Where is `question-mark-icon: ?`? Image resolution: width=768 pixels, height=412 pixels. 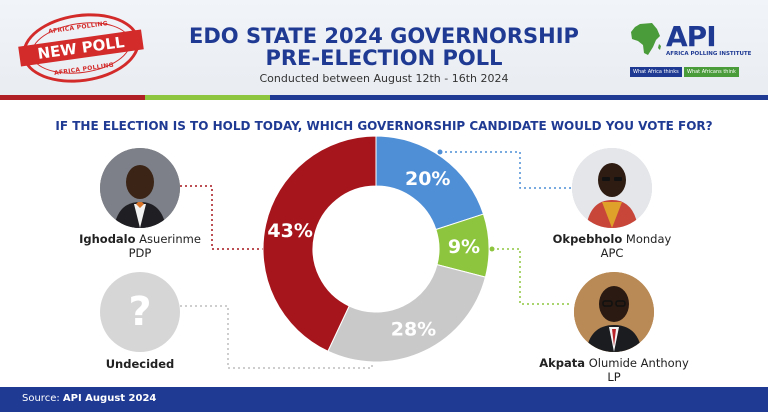
question-mark-icon: ? is located at coordinates (140, 312).